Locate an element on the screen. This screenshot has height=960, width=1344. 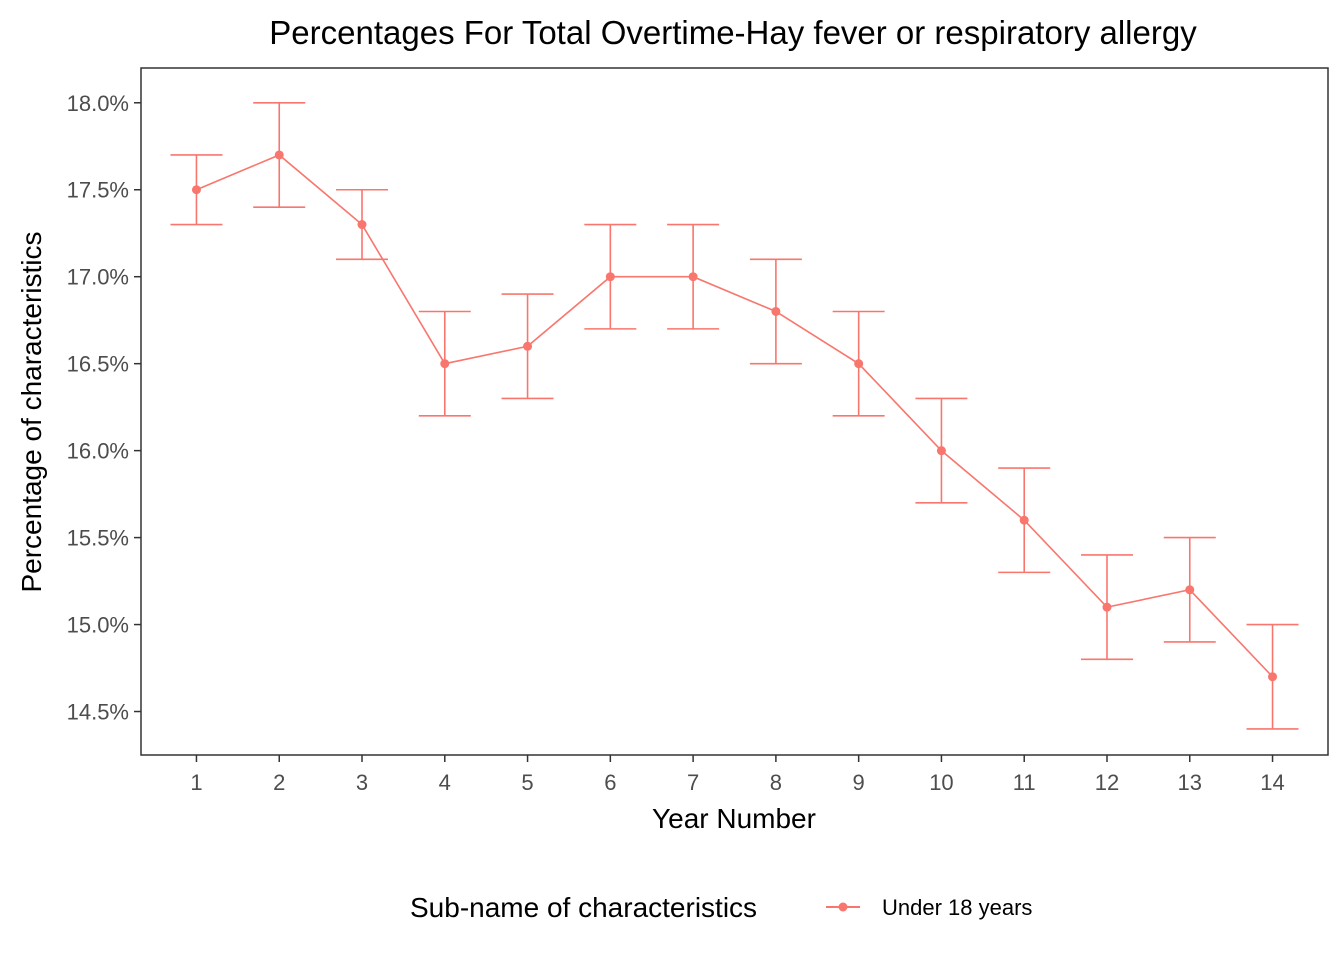
x-tick-label: 10 is located at coordinates (941, 782).